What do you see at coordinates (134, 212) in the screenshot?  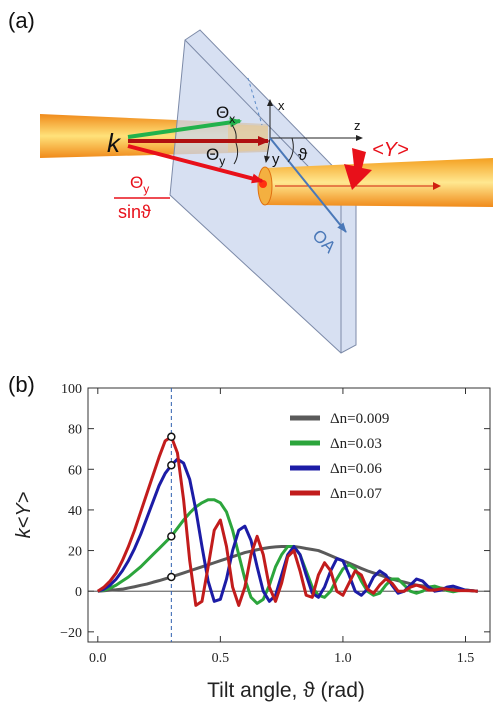 I see `fraction-denominator: sinϑ` at bounding box center [134, 212].